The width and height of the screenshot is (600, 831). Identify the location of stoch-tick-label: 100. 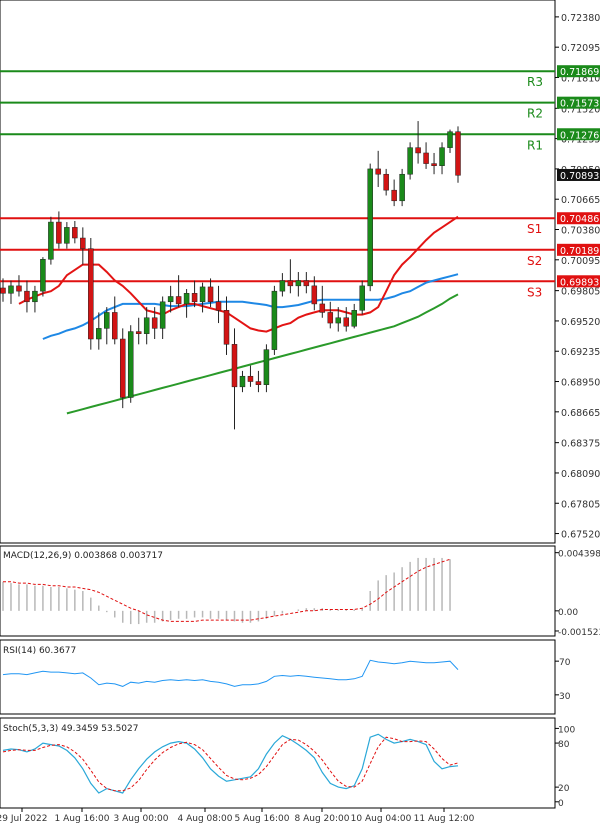
(566, 730).